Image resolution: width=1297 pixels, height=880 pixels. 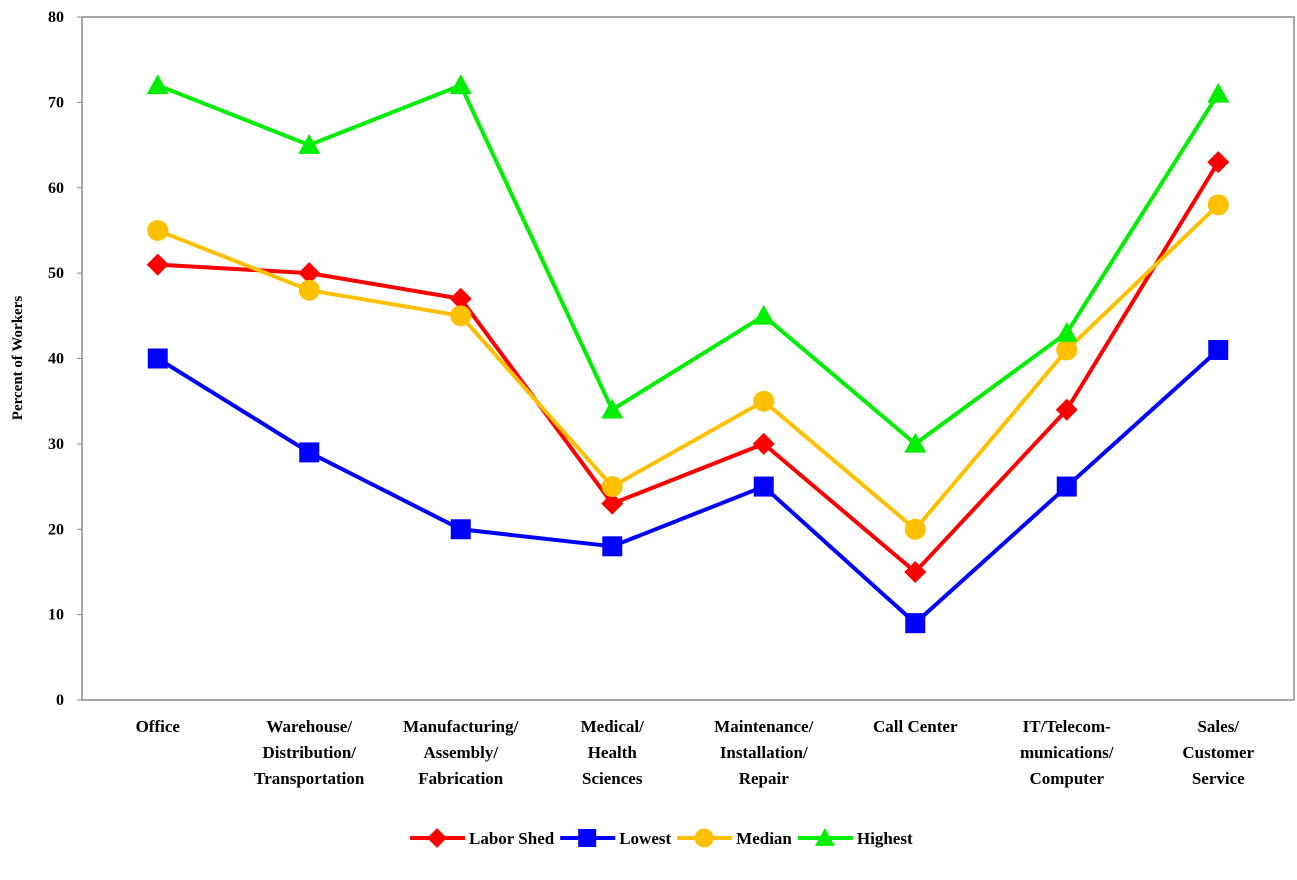 I want to click on x-category-label-line: Distribution/, so click(x=309, y=752).